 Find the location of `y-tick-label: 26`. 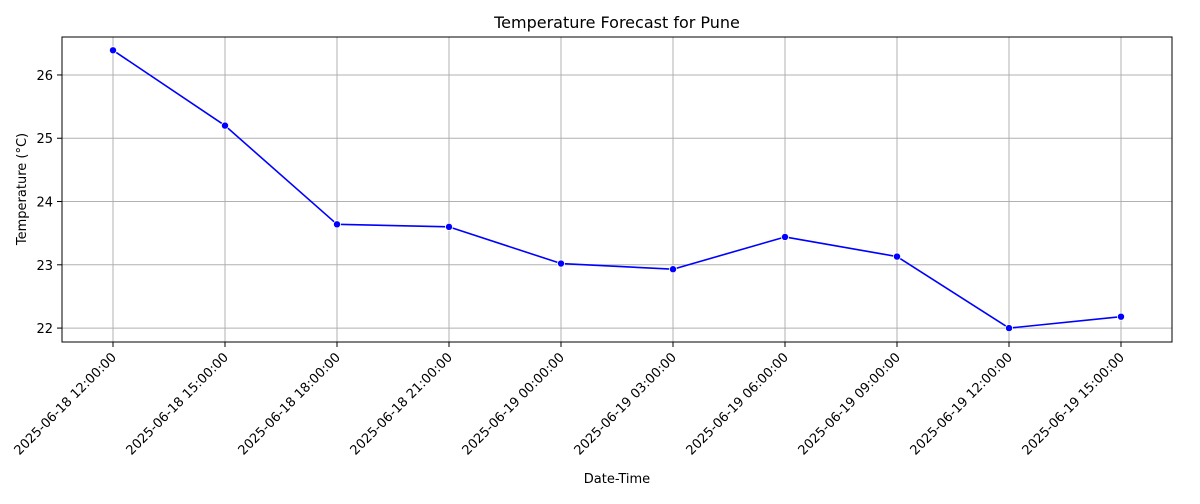

y-tick-label: 26 is located at coordinates (44, 76).